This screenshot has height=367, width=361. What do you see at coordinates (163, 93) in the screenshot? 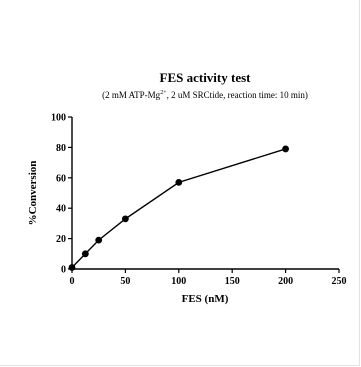
I see `subtitle-superscript: 2+` at bounding box center [163, 93].